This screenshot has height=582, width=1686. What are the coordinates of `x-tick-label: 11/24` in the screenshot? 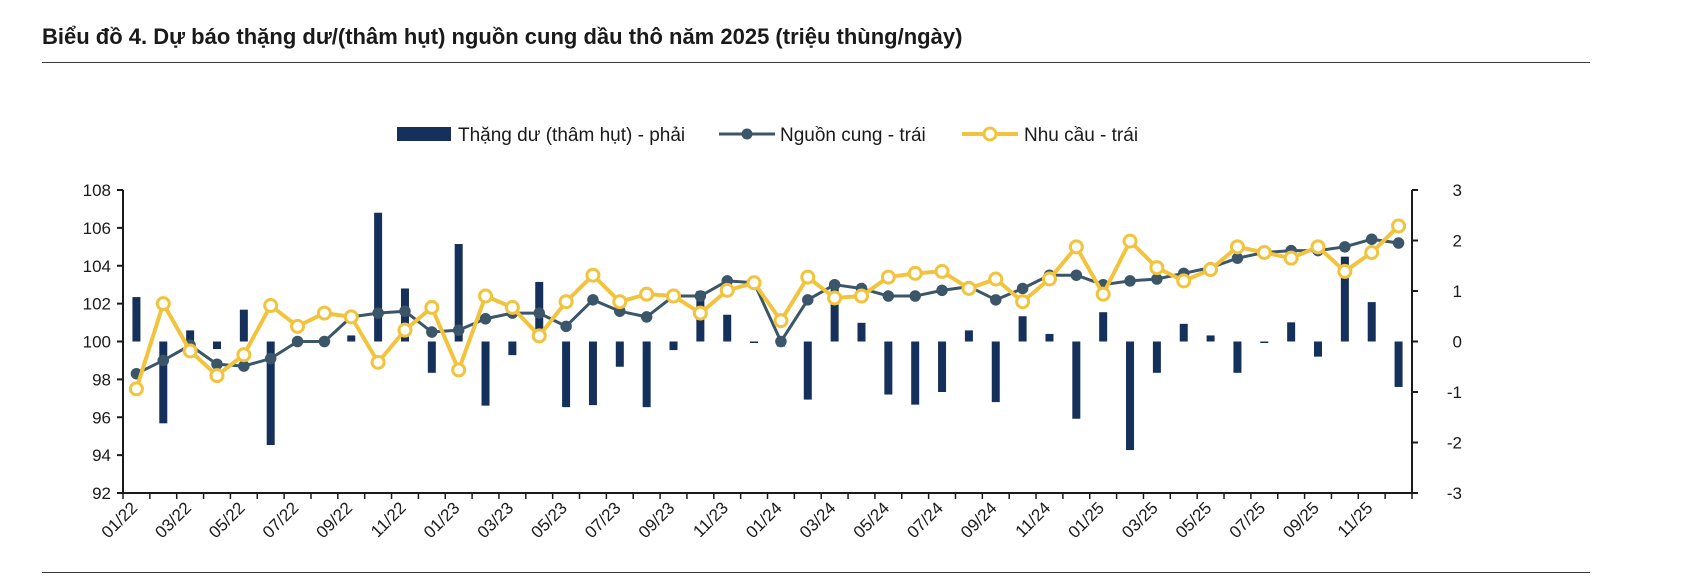 It's located at (1033, 519).